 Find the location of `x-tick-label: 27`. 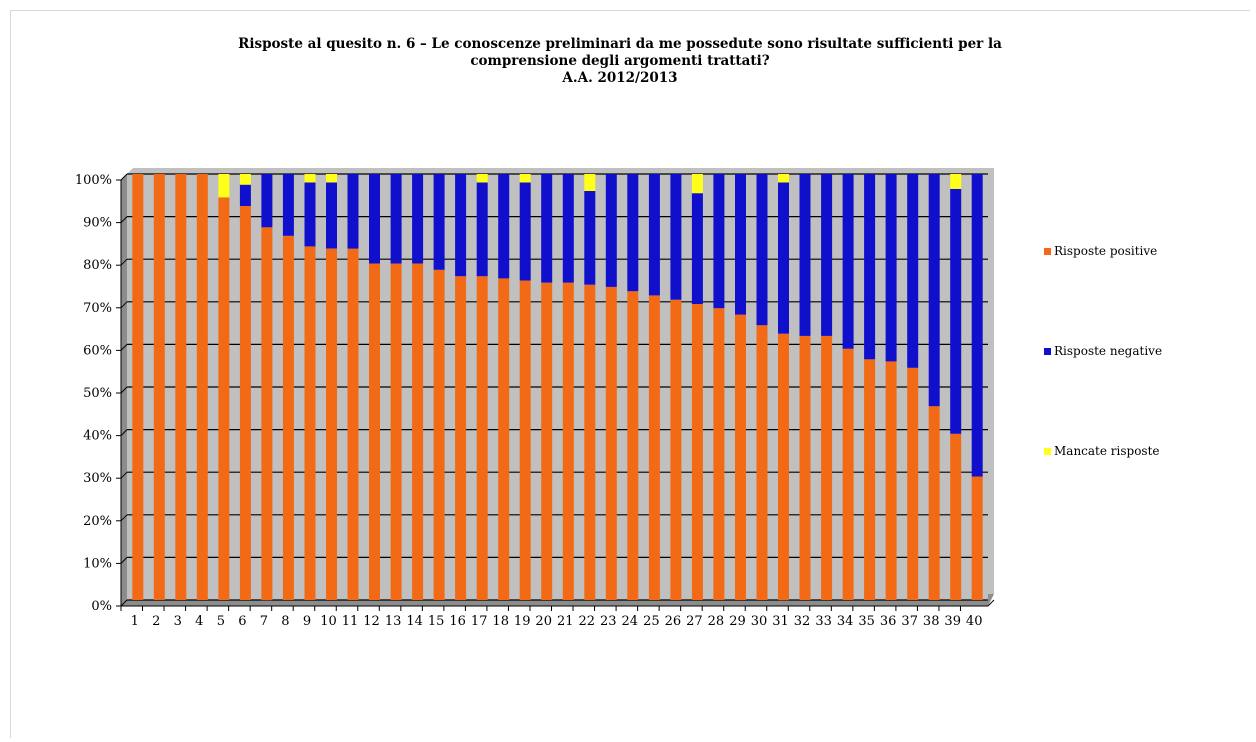

x-tick-label: 27 is located at coordinates (694, 621).